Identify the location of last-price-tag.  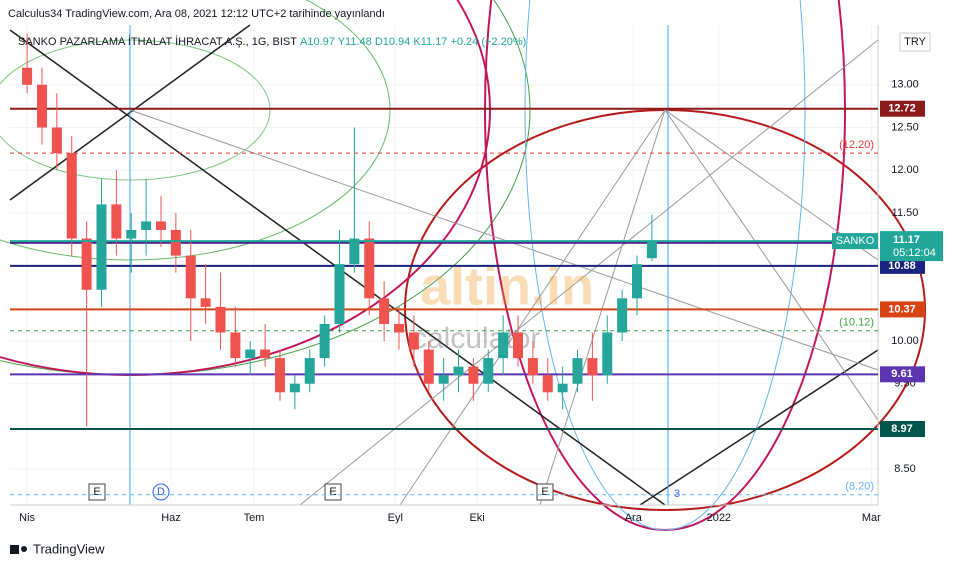
(911, 246).